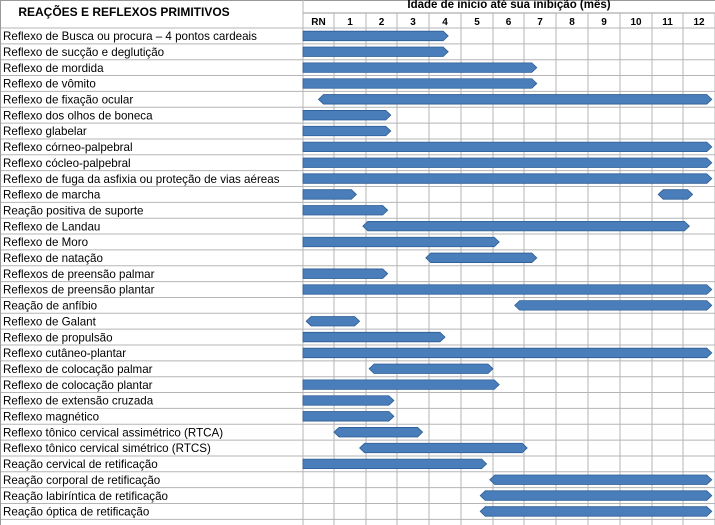 The height and width of the screenshot is (525, 715). What do you see at coordinates (73, 210) in the screenshot?
I see `row-label: Reação positiva de suporte` at bounding box center [73, 210].